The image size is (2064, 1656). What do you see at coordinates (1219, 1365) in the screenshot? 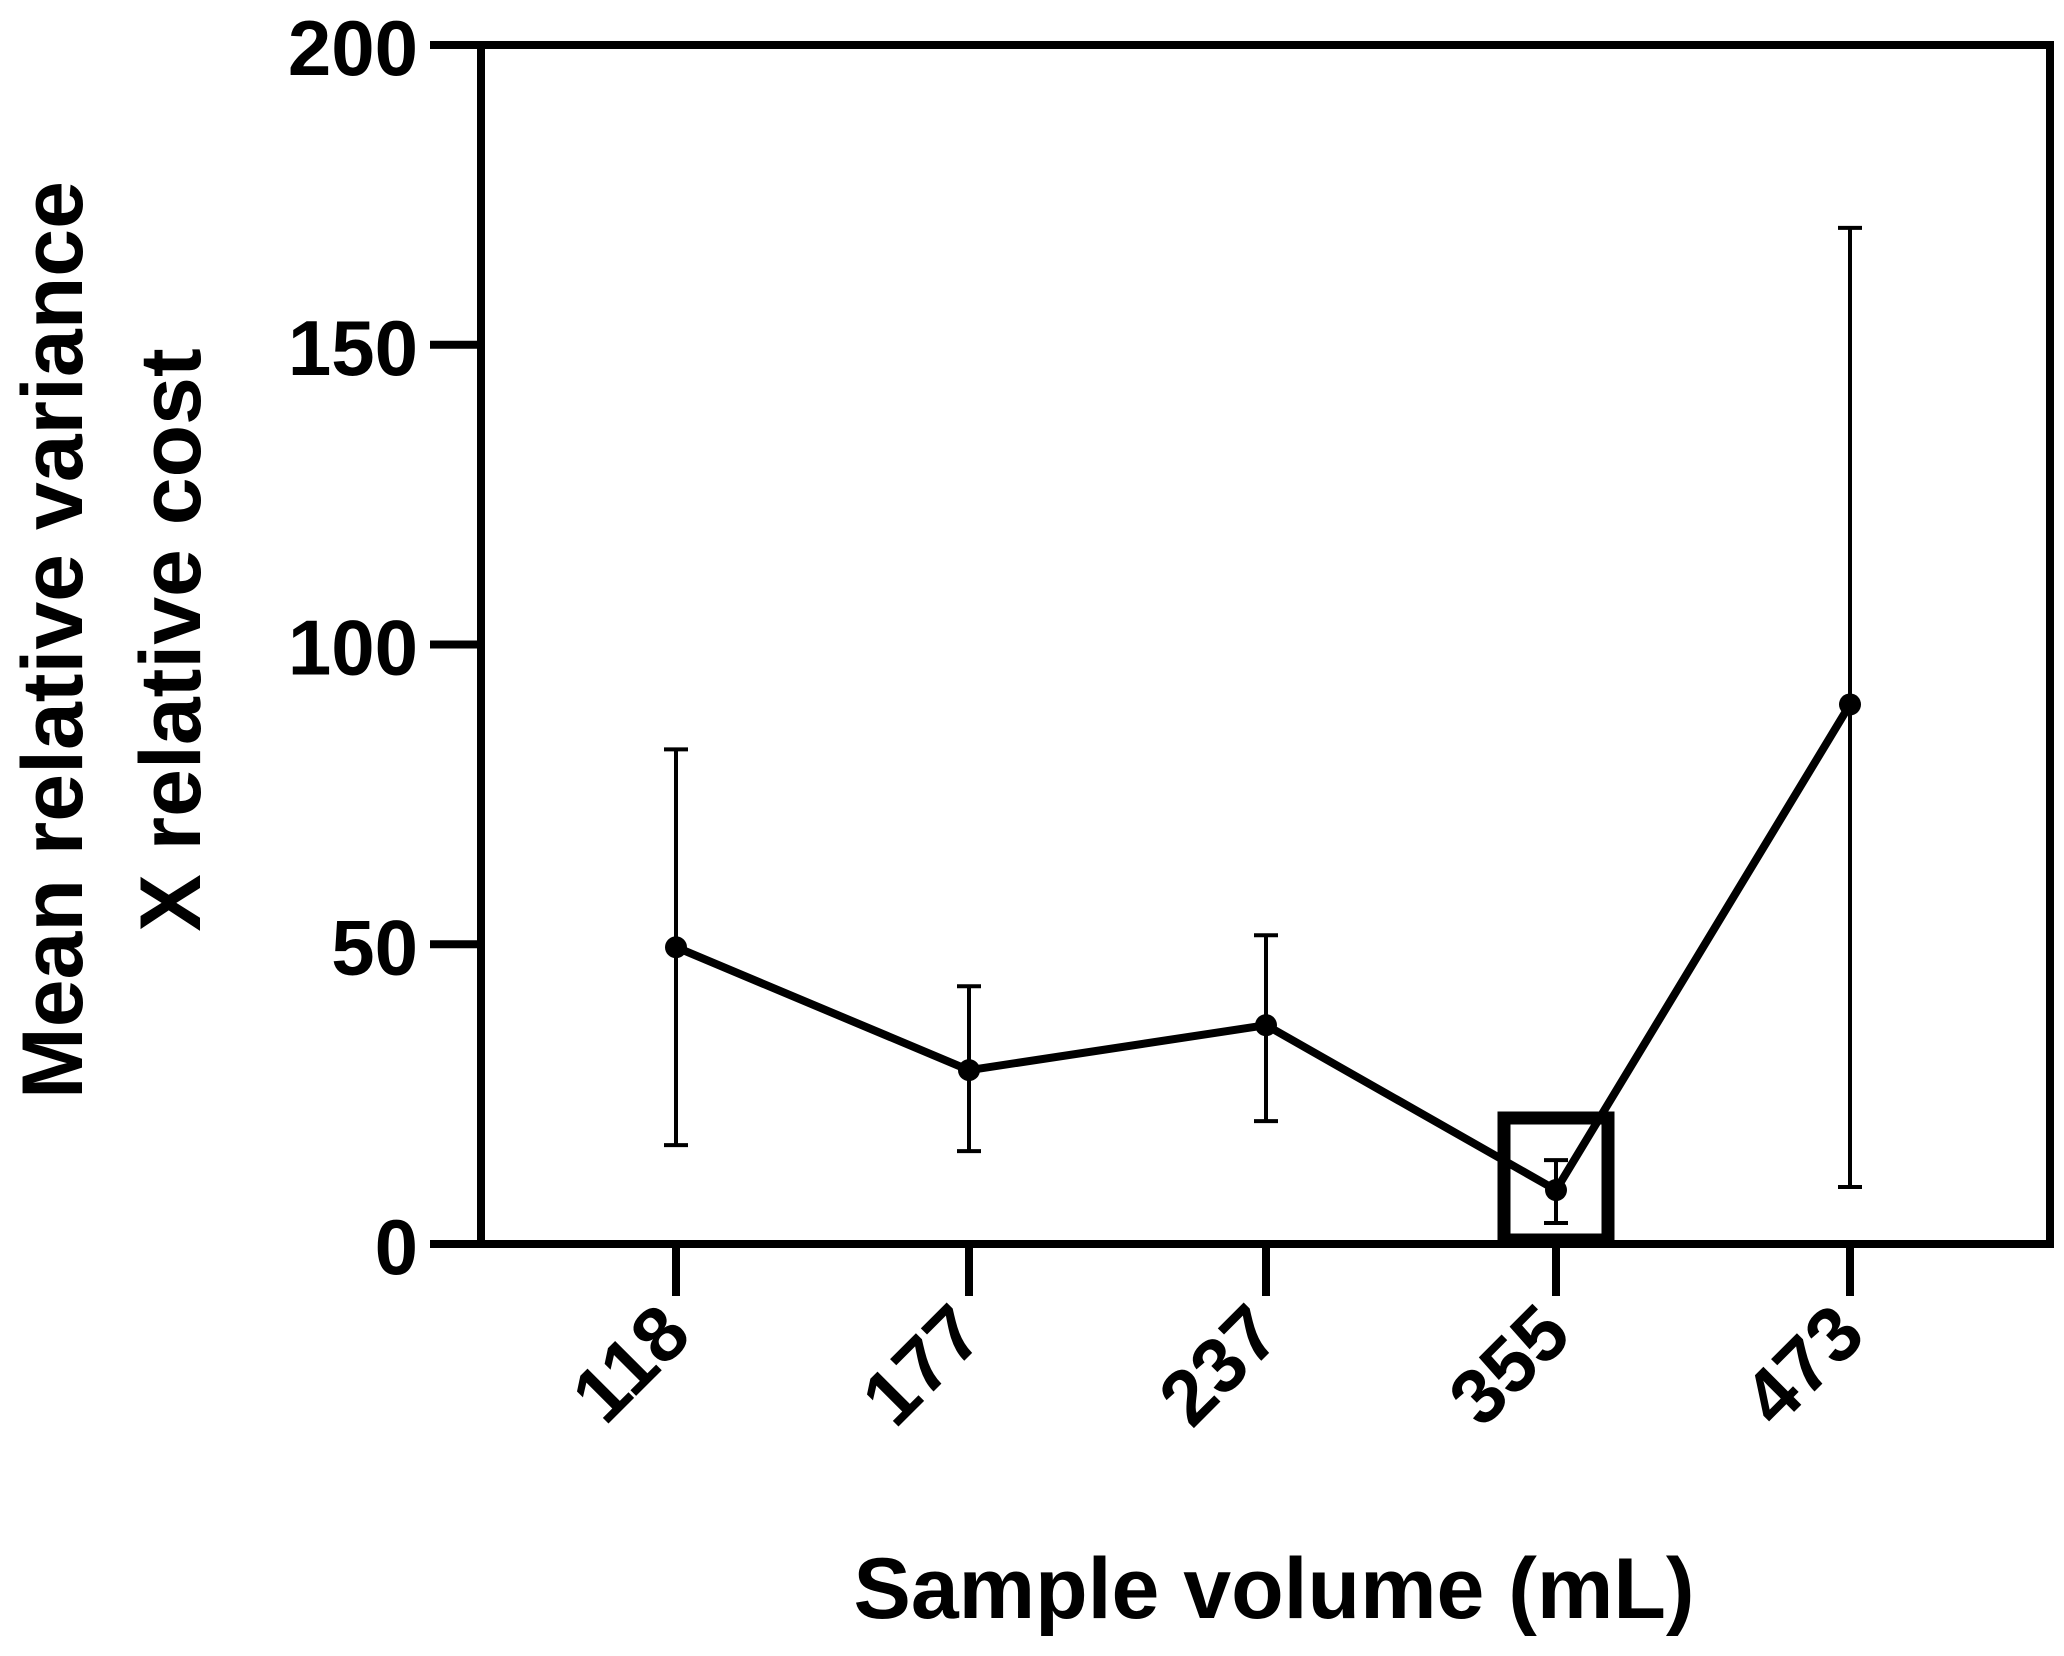
I see `x-tick-label: 237` at bounding box center [1219, 1365].